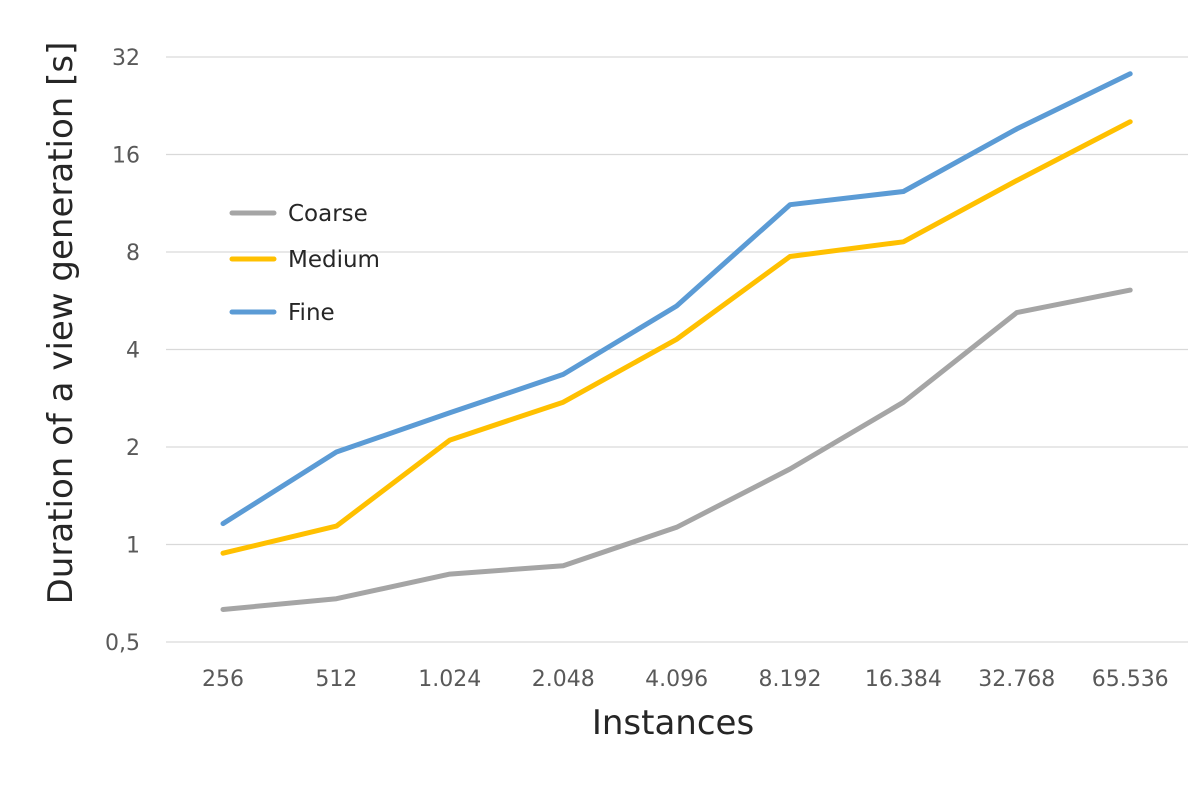  I want to click on legend: Coarse Medium Fine, so click(304, 263).